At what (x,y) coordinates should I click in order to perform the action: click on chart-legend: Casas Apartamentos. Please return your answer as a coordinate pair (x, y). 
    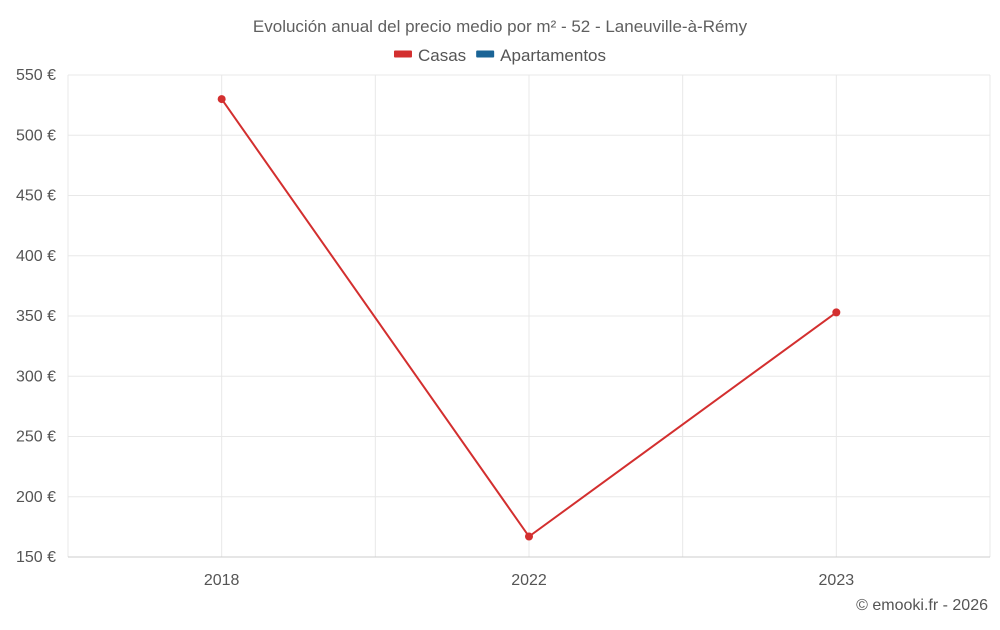
    Looking at the image, I should click on (499, 55).